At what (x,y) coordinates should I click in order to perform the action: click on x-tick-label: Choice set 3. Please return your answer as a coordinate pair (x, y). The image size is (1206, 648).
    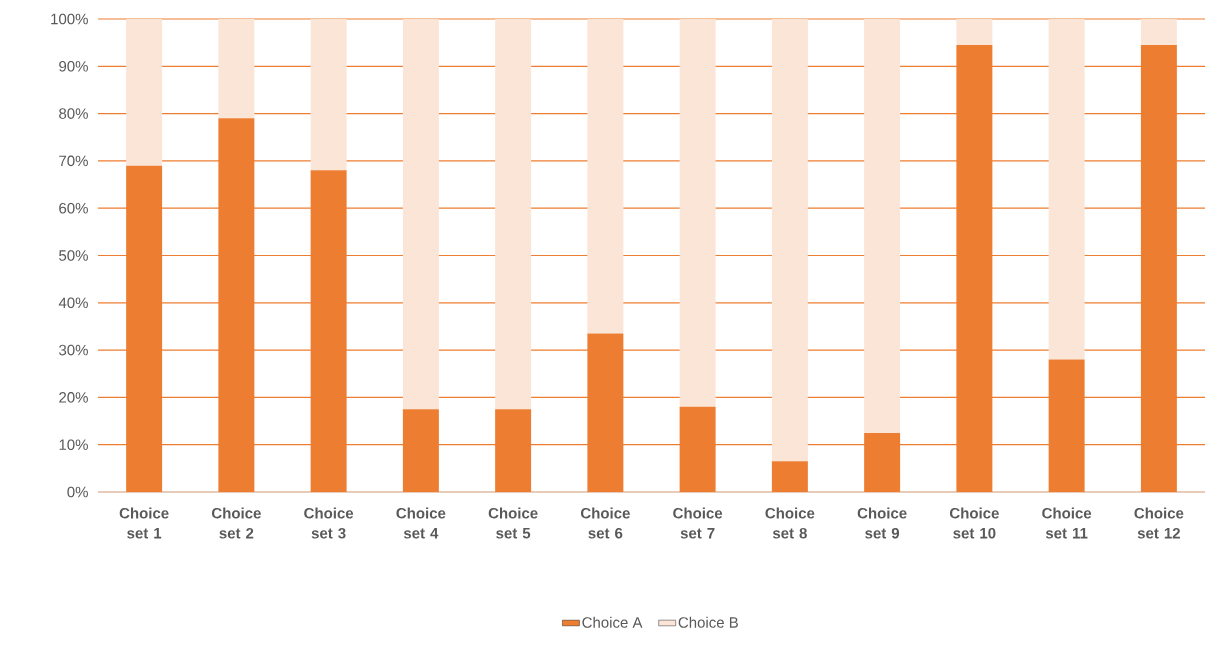
    Looking at the image, I should click on (329, 523).